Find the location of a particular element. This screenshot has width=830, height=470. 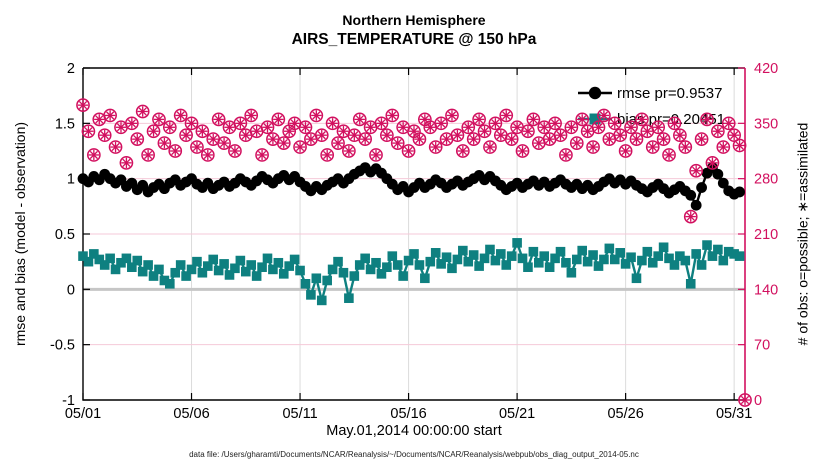

right-tick-label: 140 is located at coordinates (766, 290).